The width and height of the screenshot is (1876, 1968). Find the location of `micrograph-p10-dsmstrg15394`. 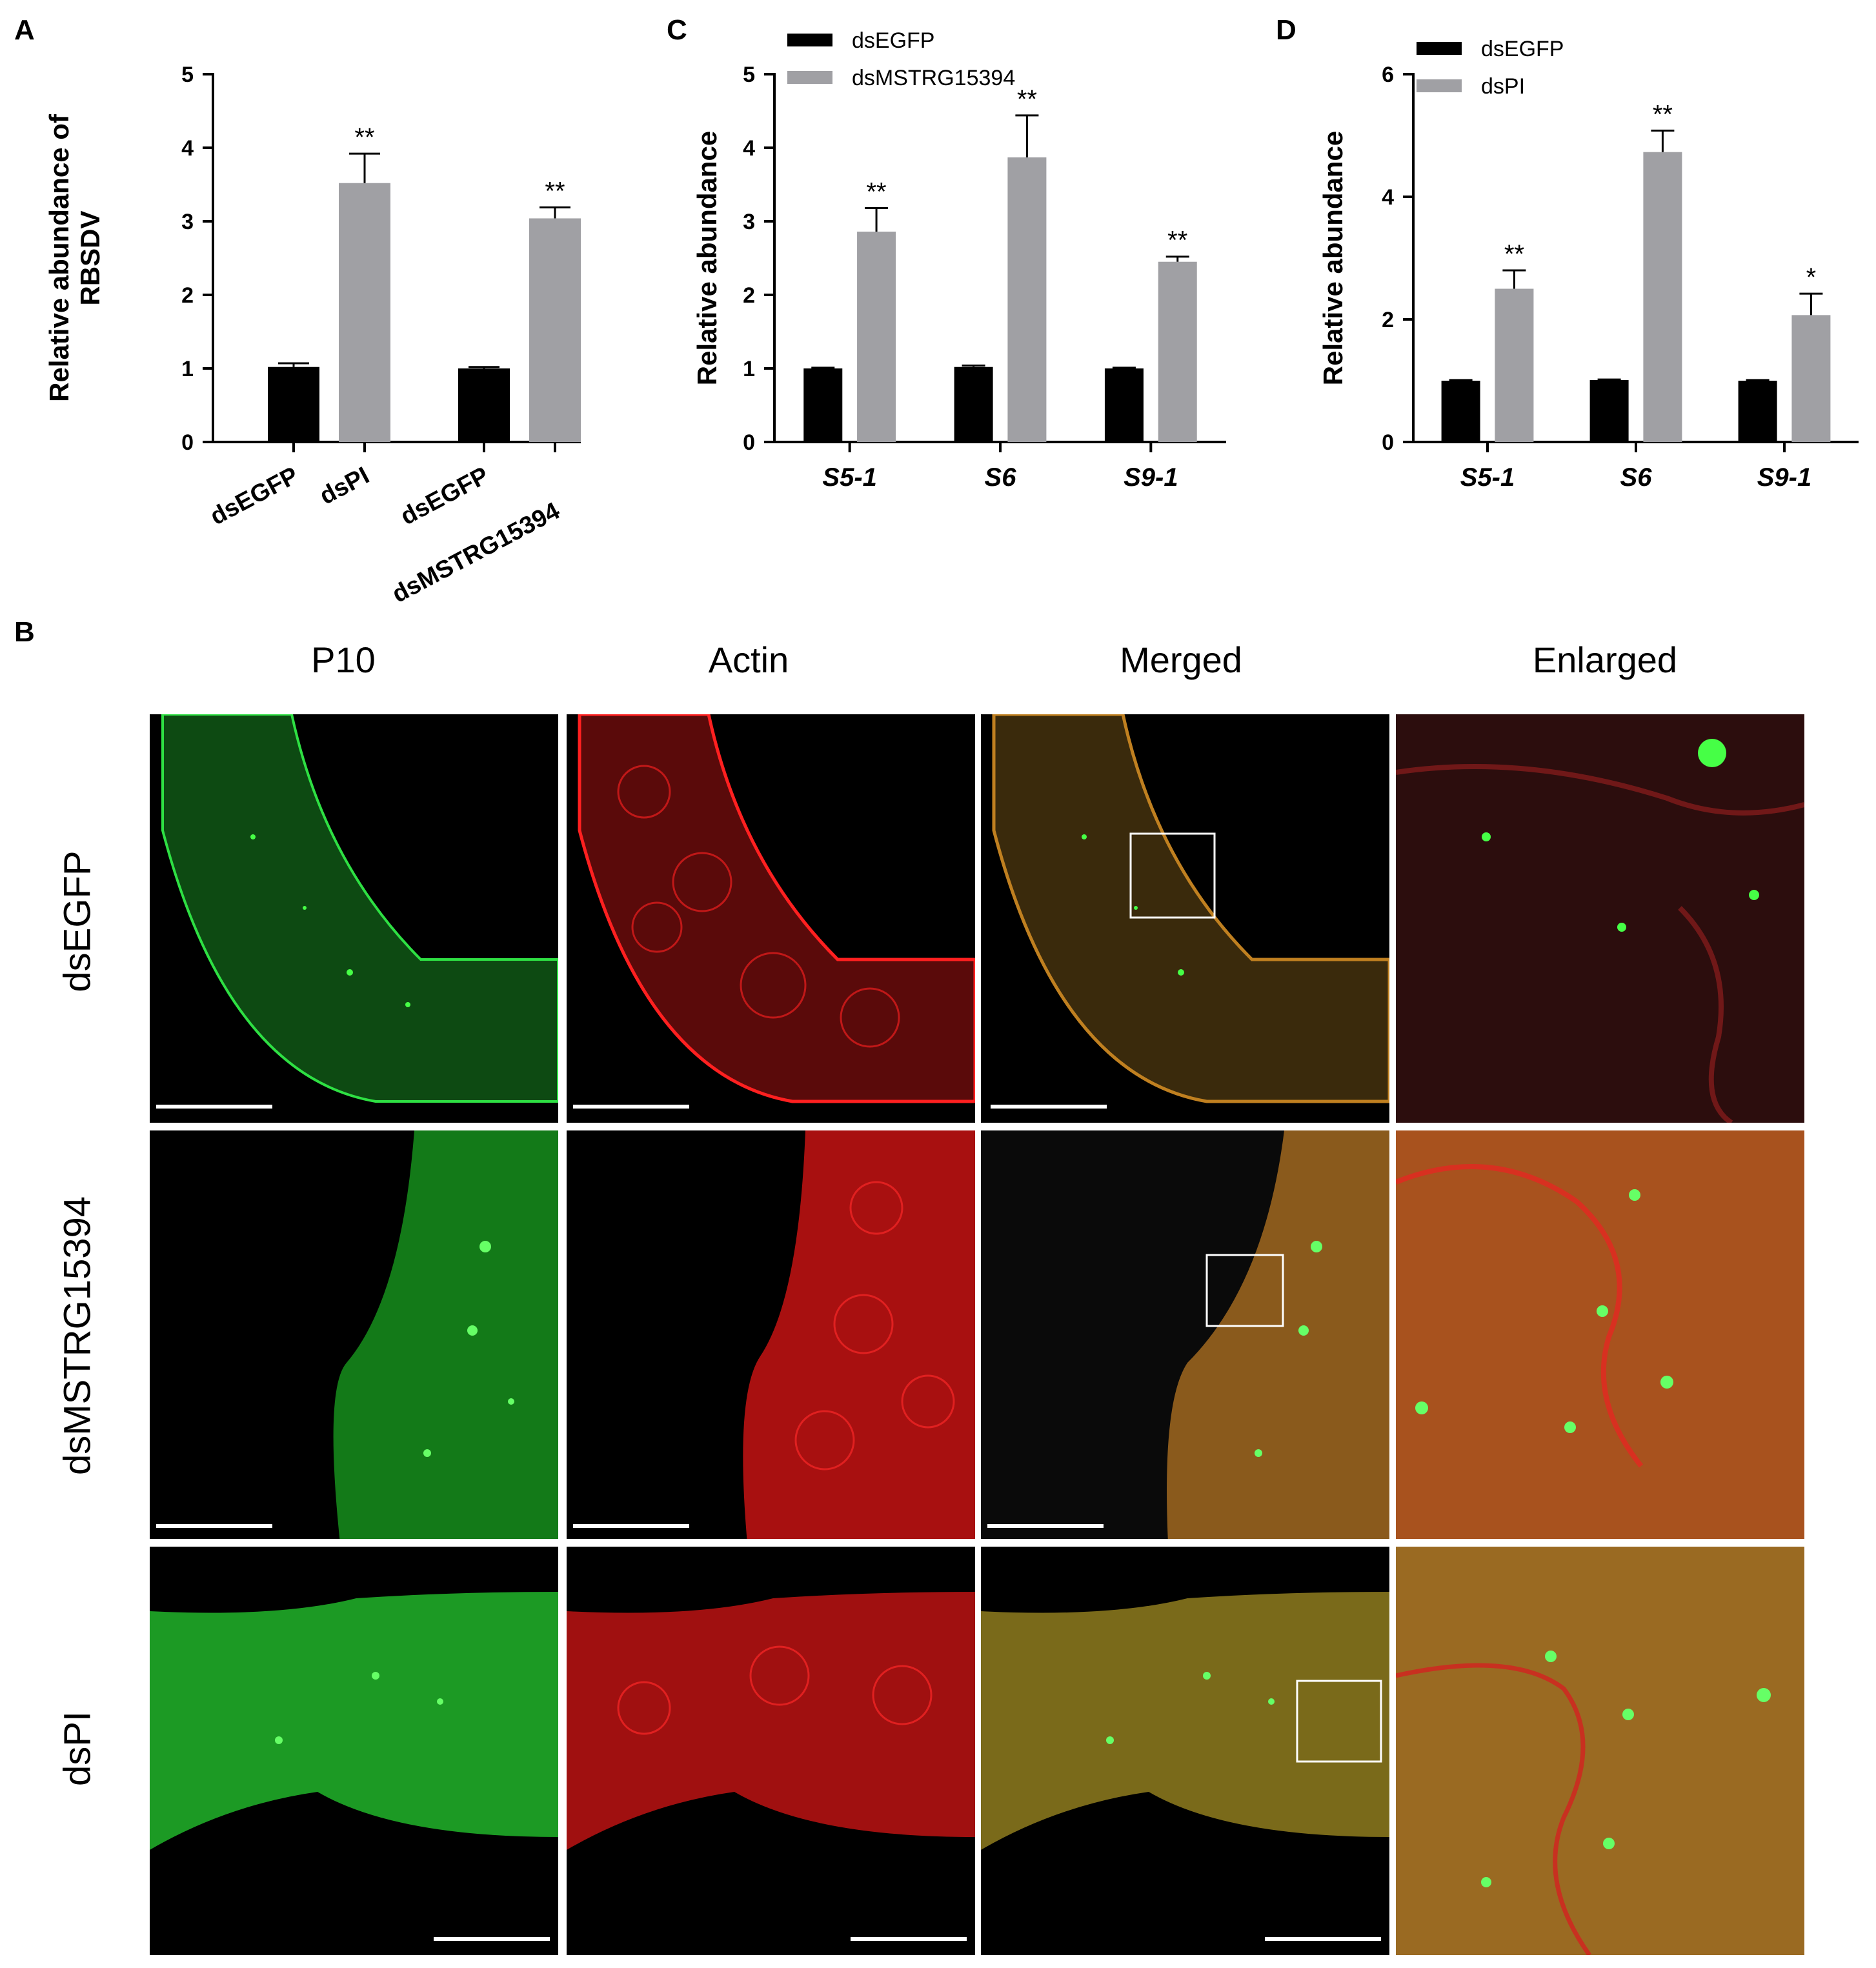

micrograph-p10-dsmstrg15394 is located at coordinates (354, 1334).